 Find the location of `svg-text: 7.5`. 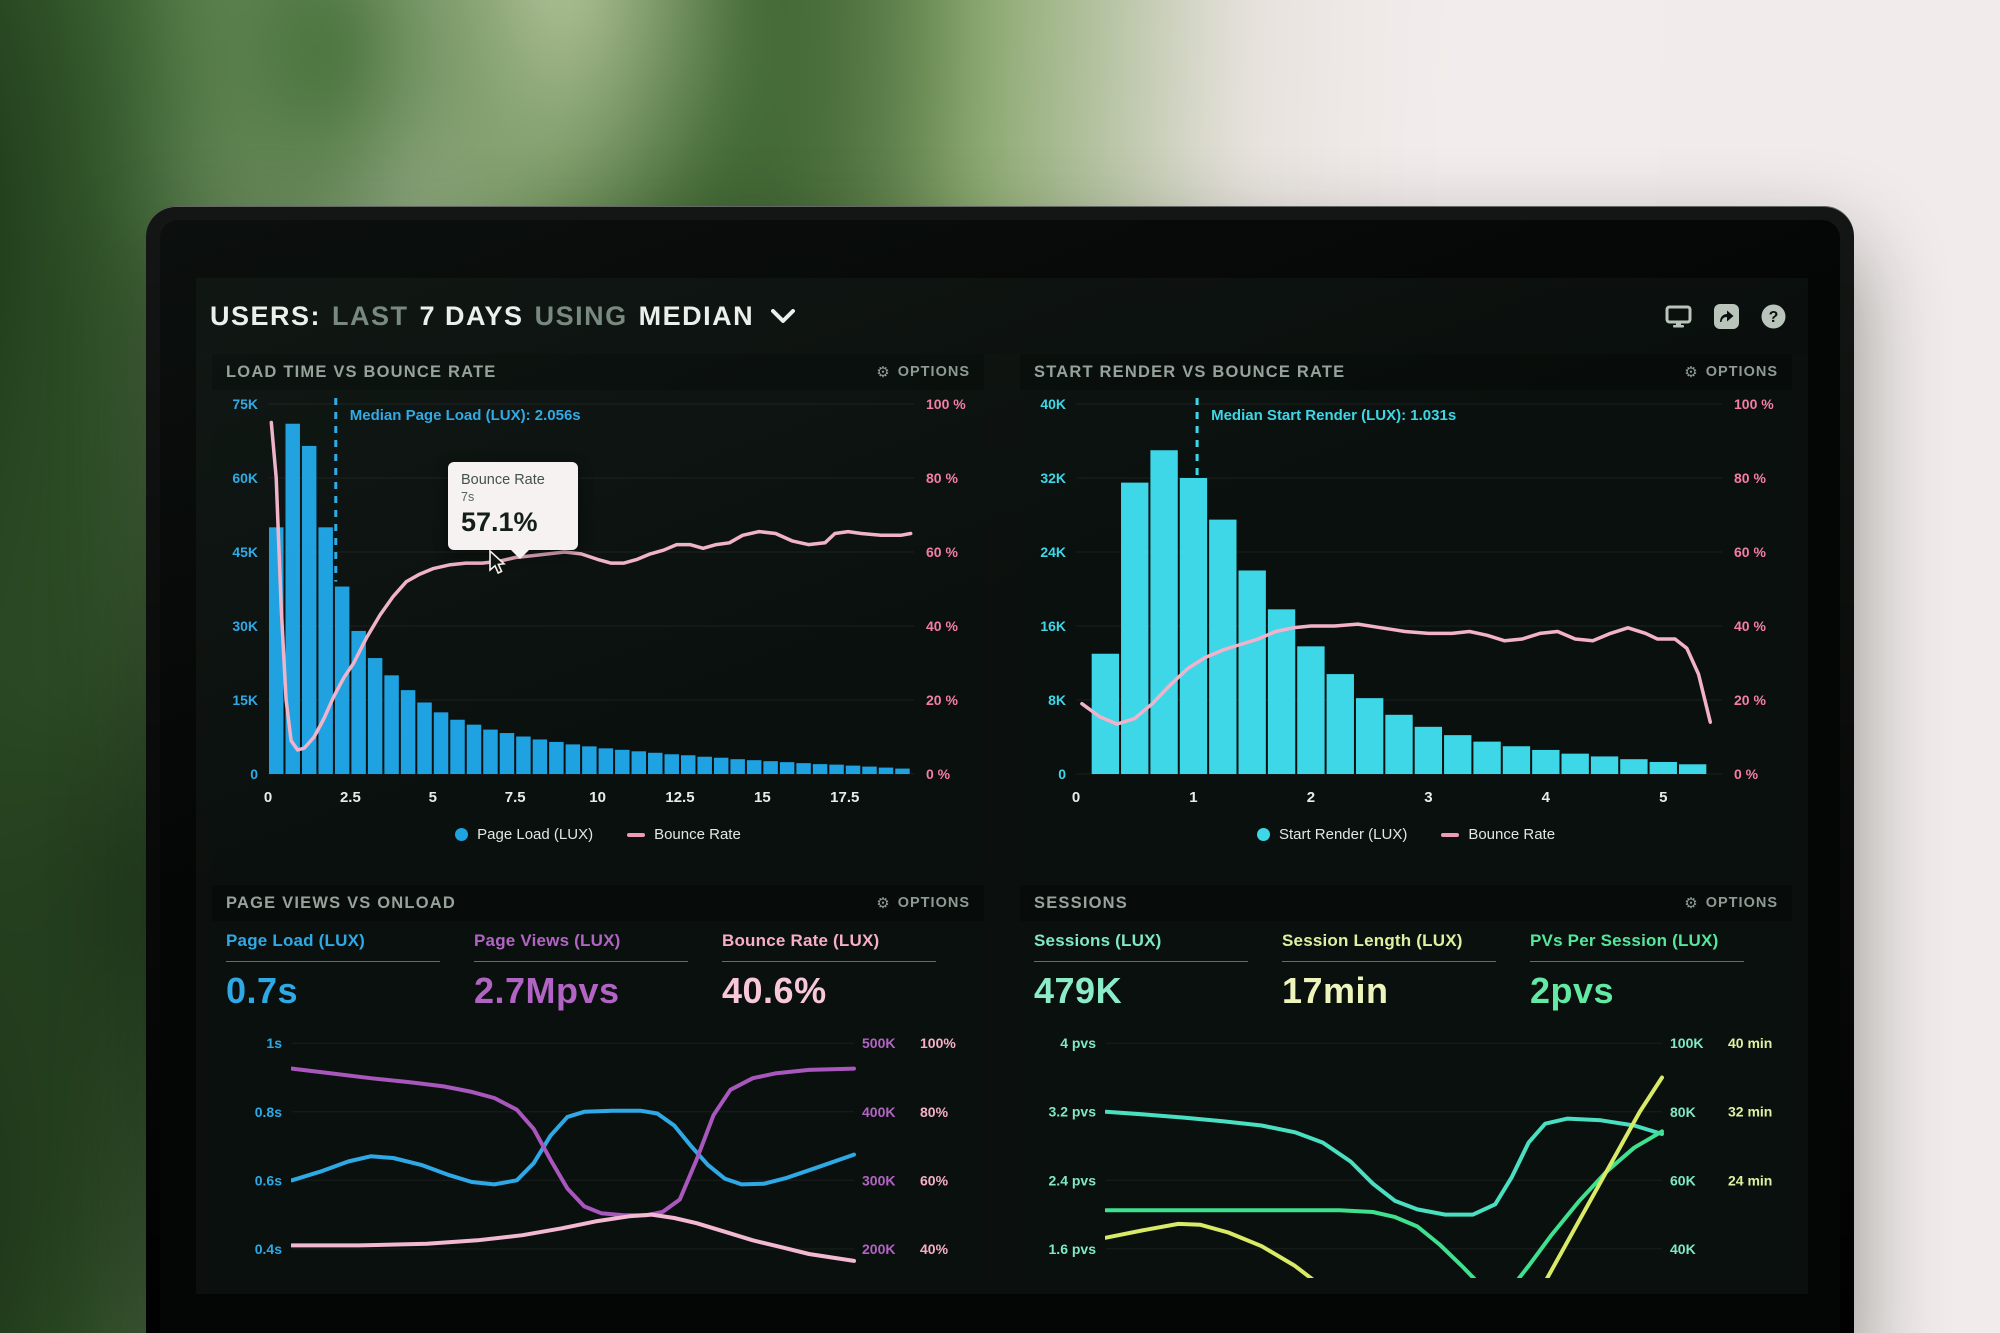

svg-text: 7.5 is located at coordinates (515, 797).